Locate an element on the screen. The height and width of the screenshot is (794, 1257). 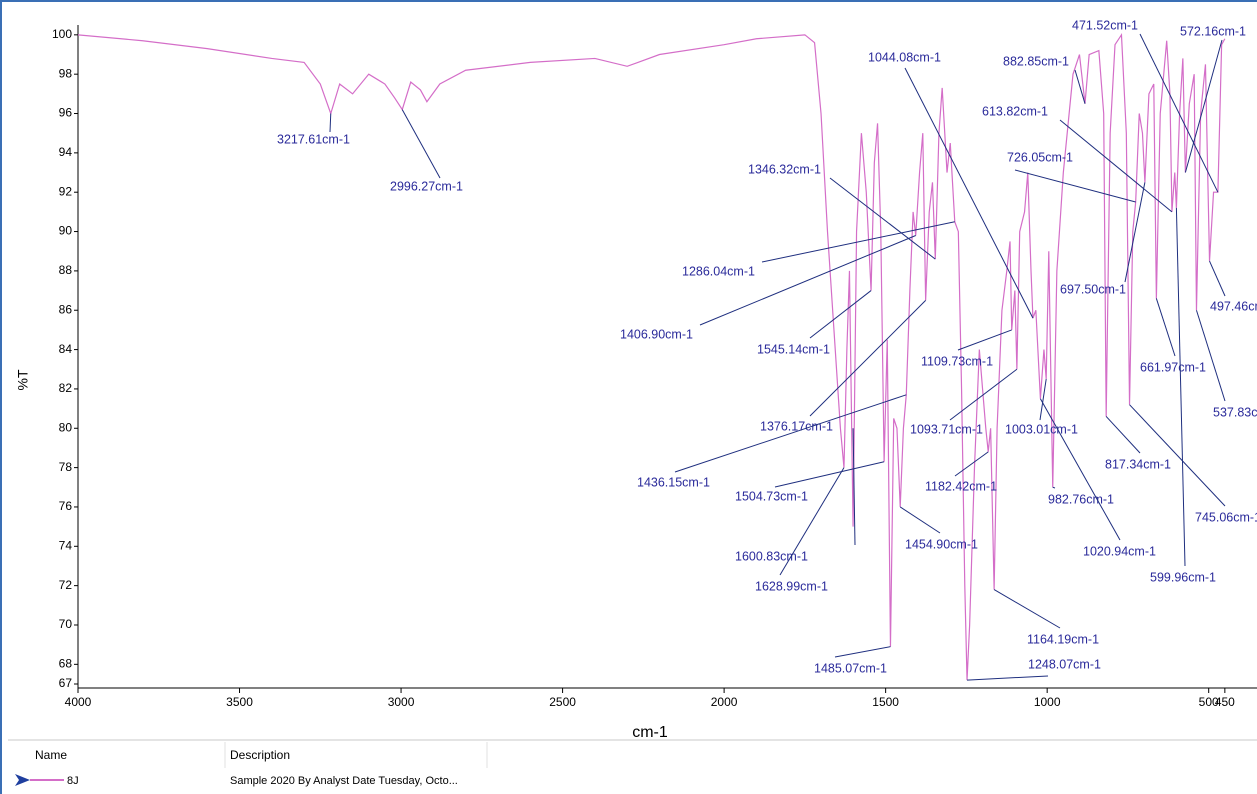
y-tick-label: 76 is located at coordinates (66, 506).